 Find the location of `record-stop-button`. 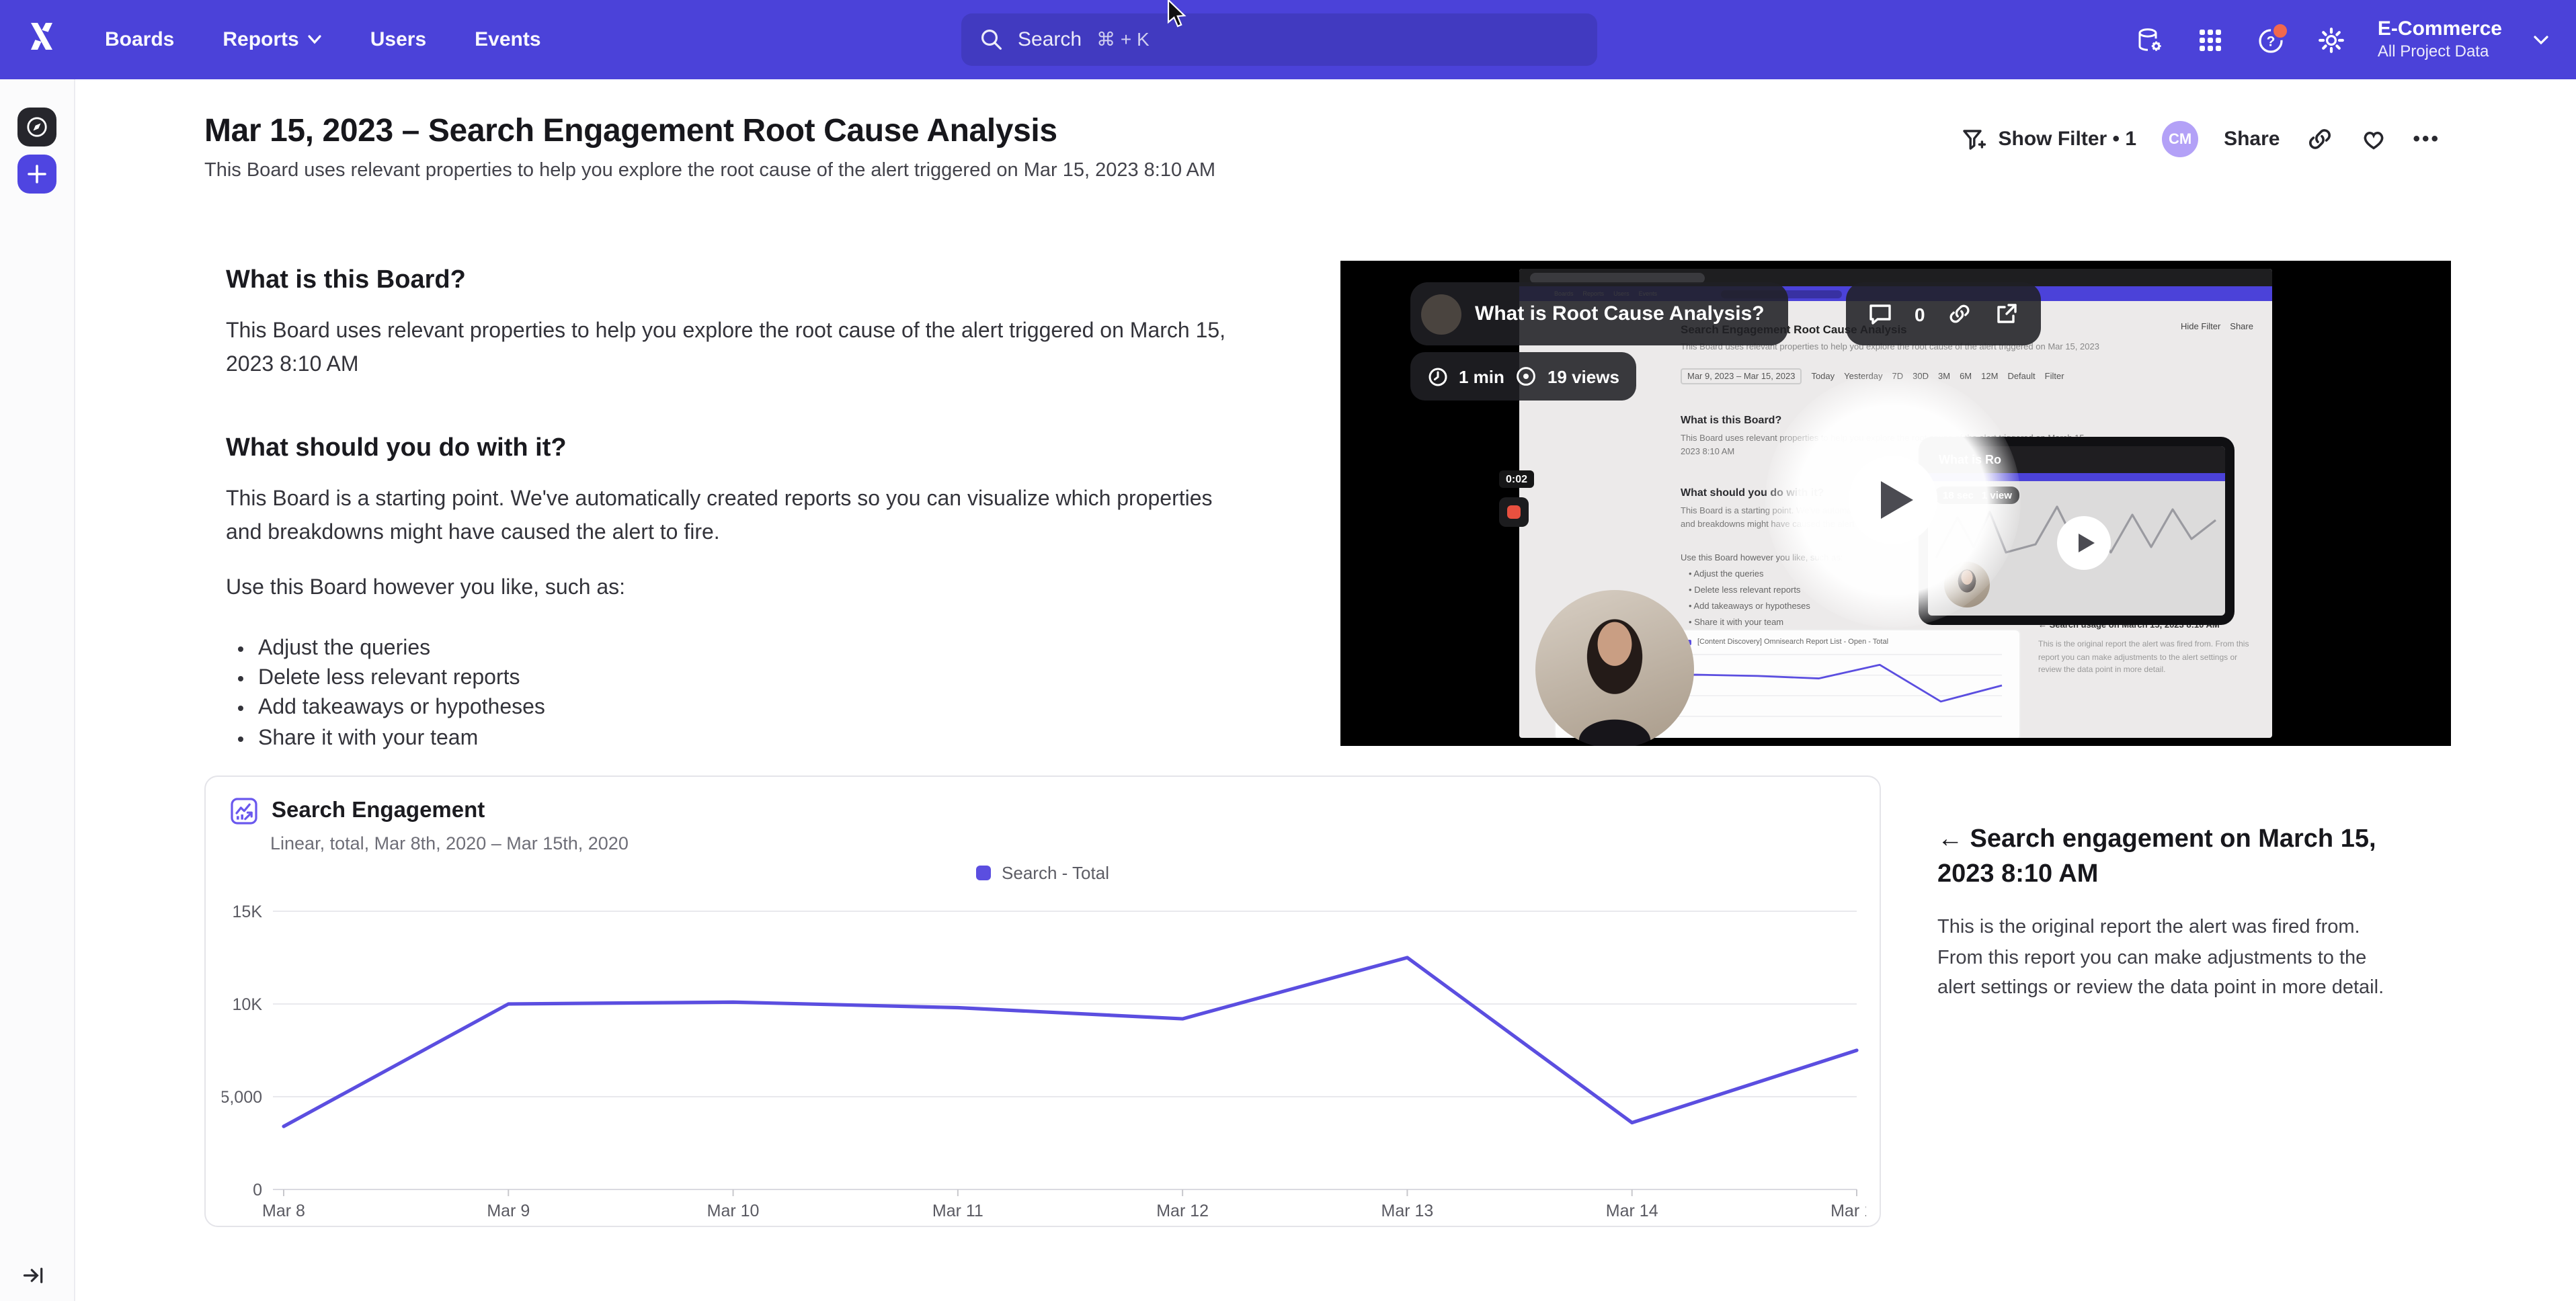

record-stop-button is located at coordinates (1514, 512).